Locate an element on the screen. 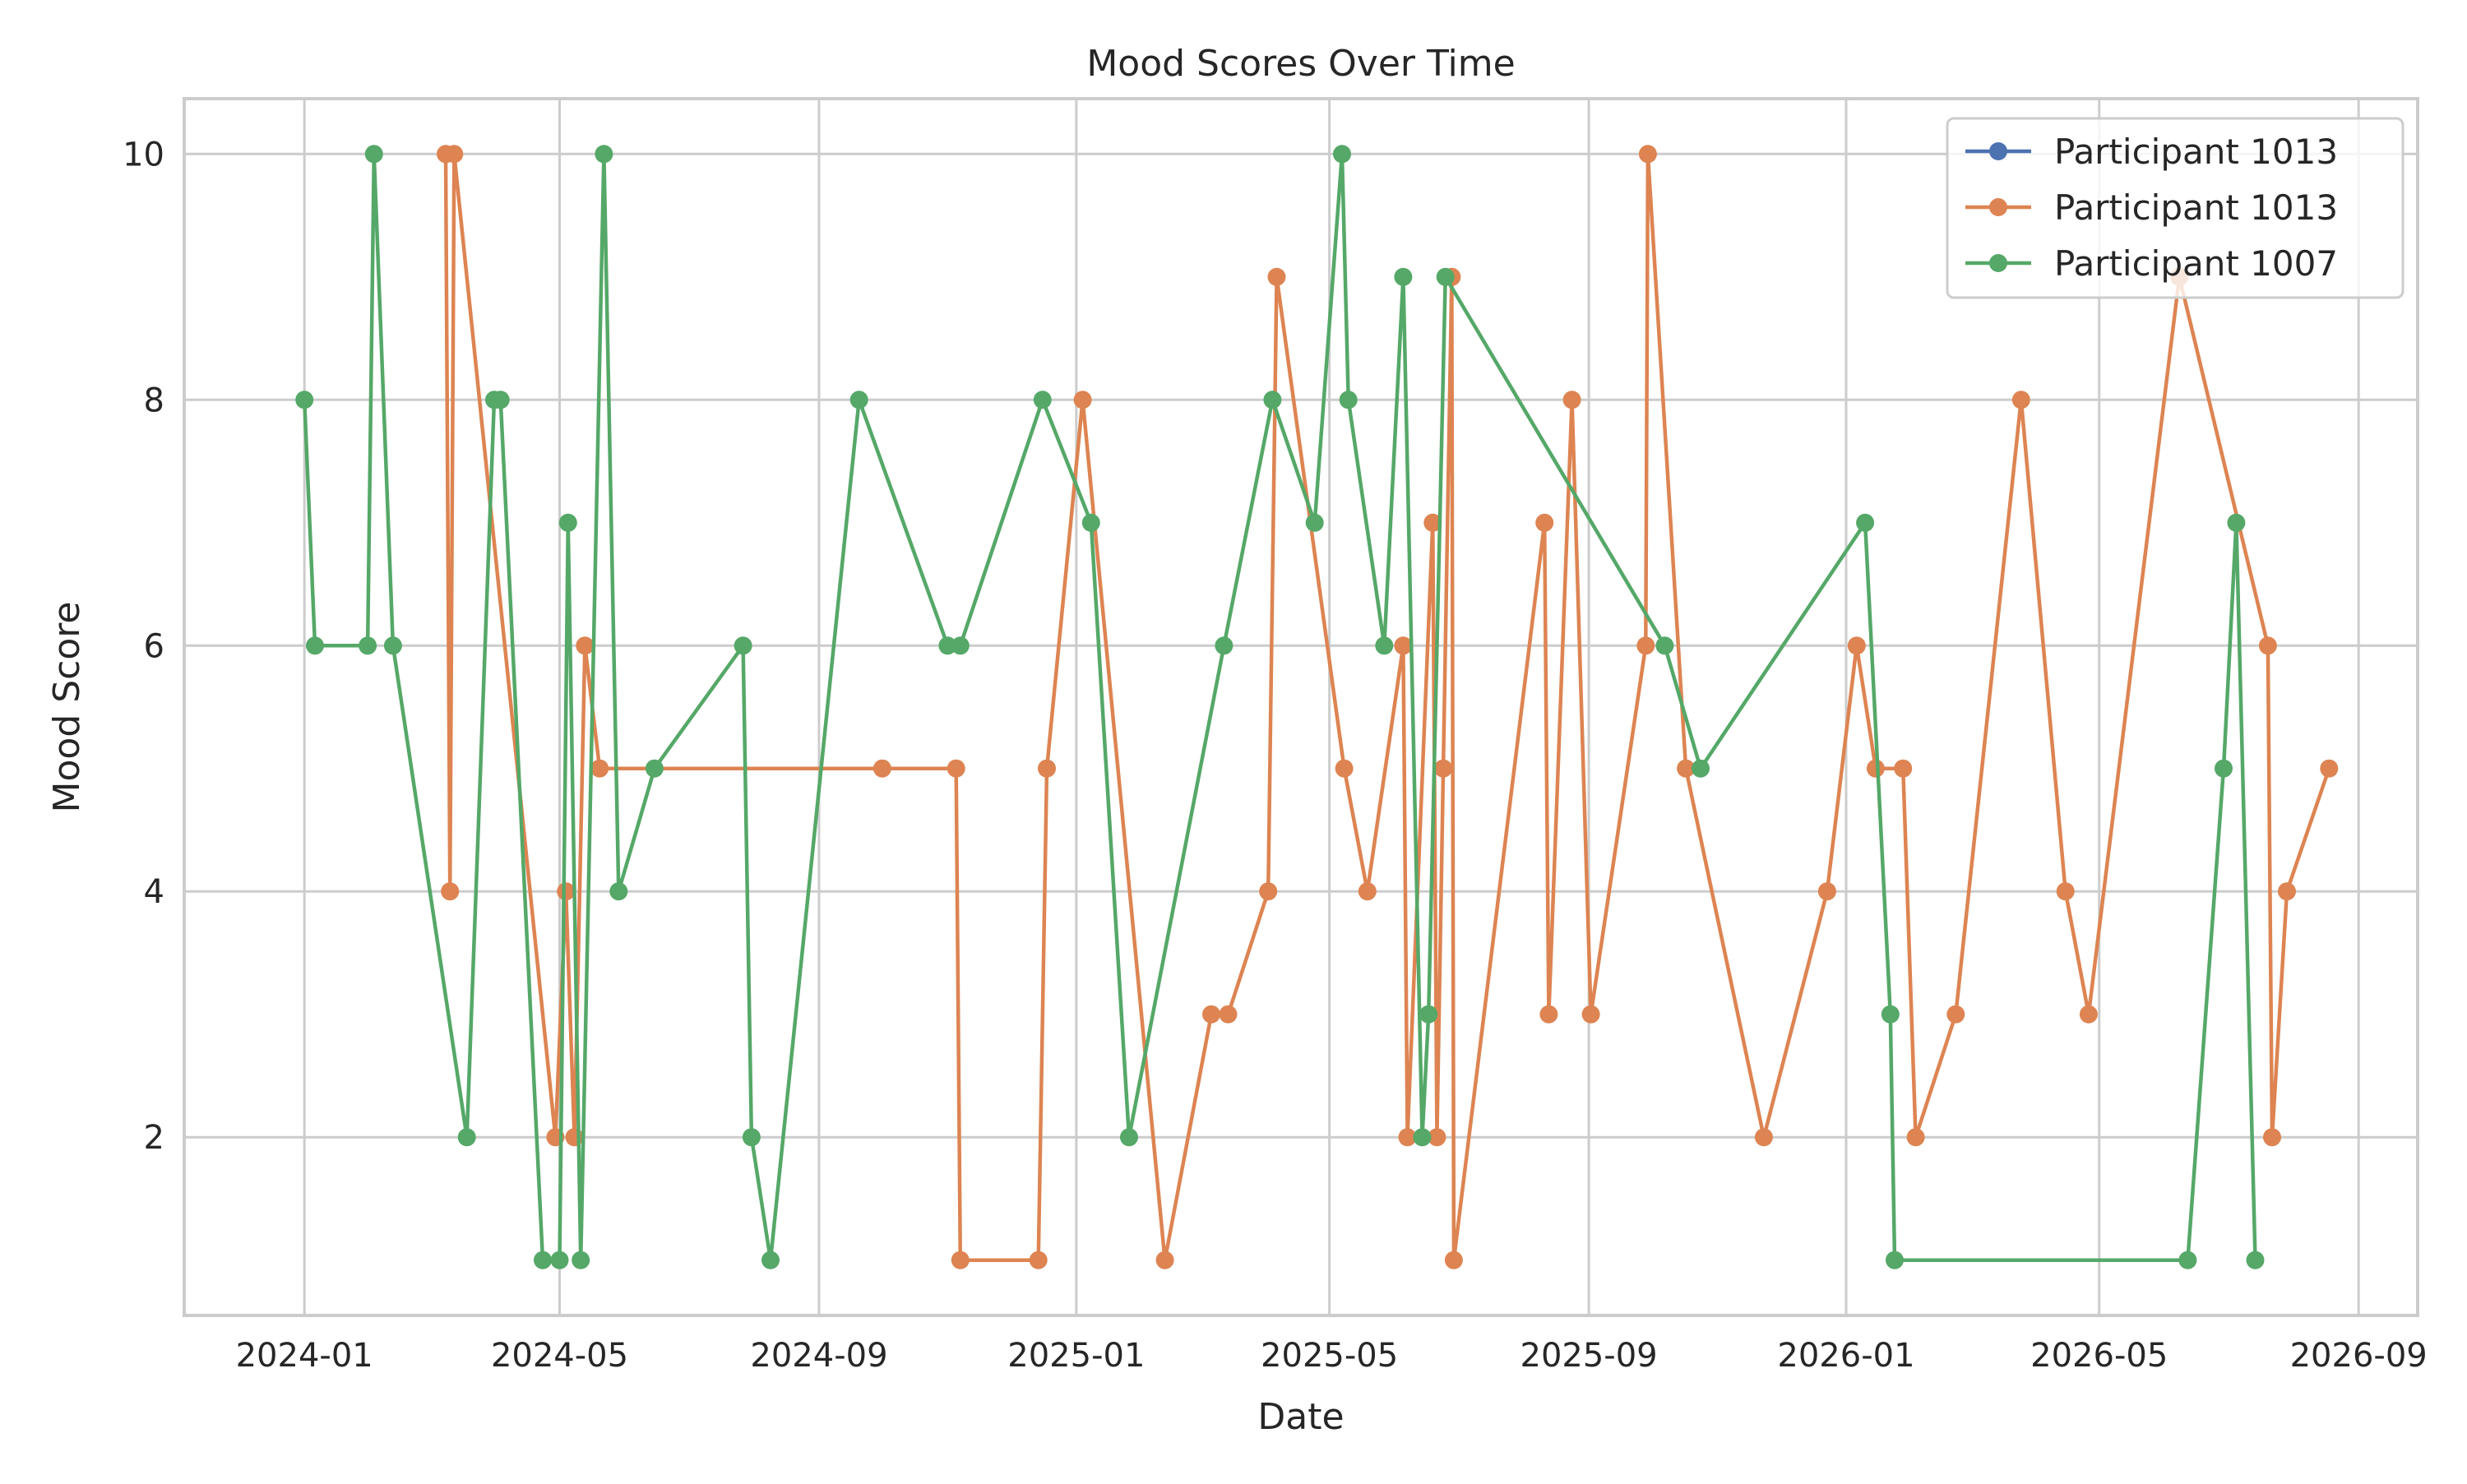  x-tick-label: 2025-05 is located at coordinates (1329, 1356).